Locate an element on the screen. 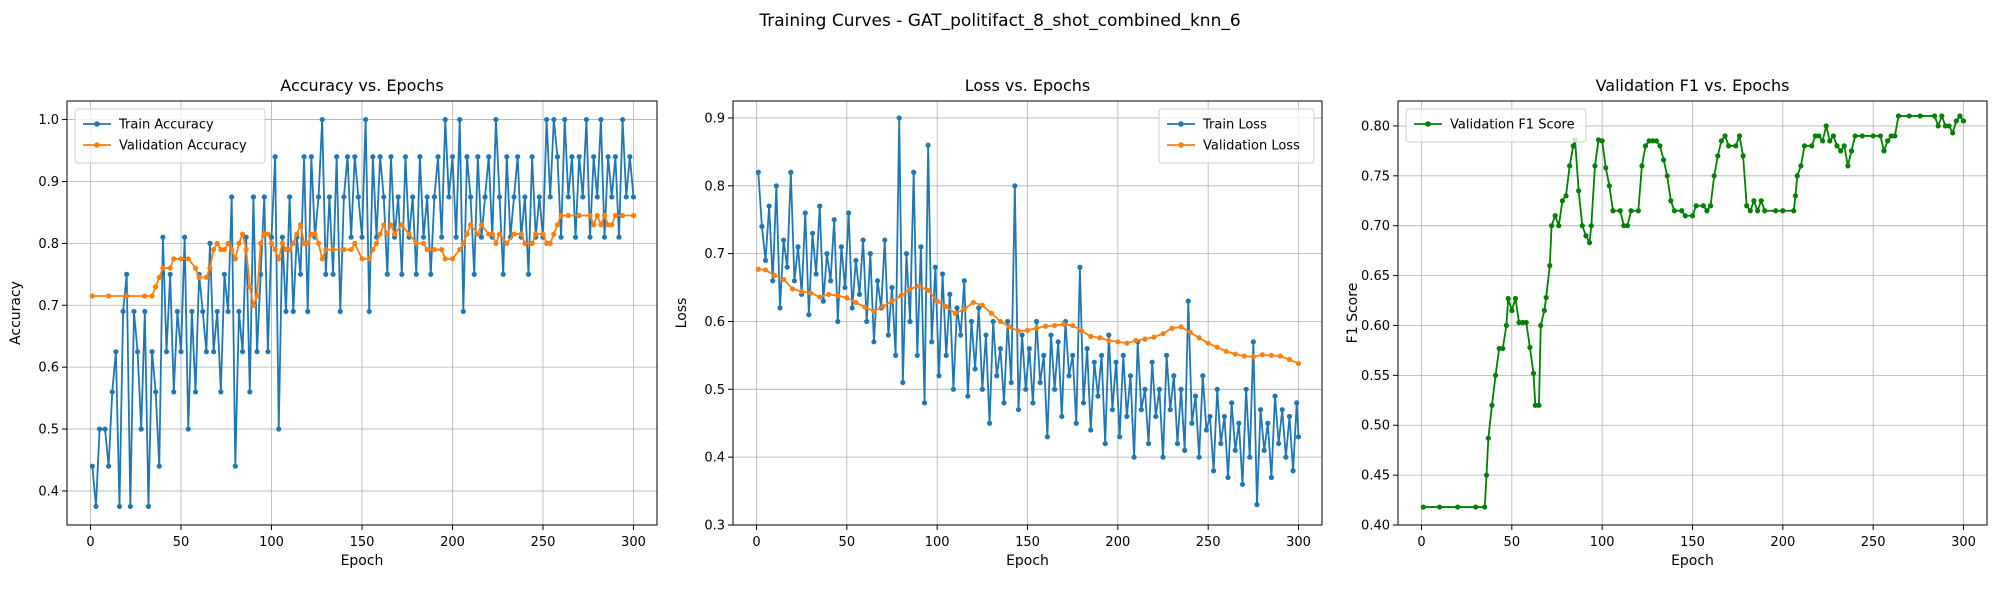 The height and width of the screenshot is (600, 2000). x-tick-label: 300 is located at coordinates (1298, 542).